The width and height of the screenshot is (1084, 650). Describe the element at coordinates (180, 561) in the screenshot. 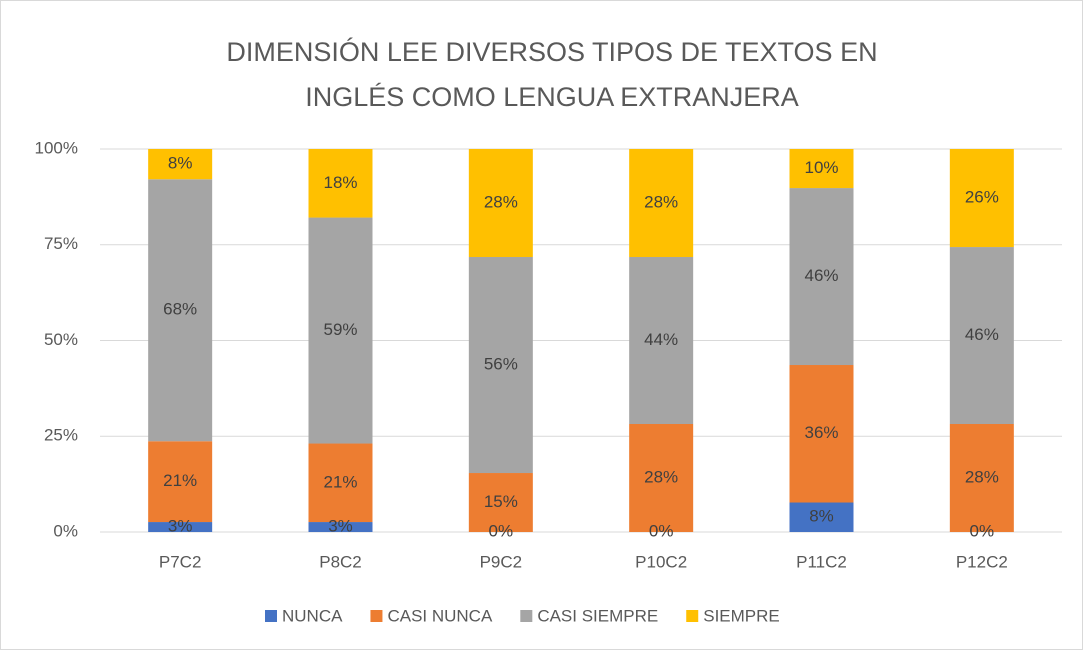

I see `x-tick-label: P7C2` at that location.